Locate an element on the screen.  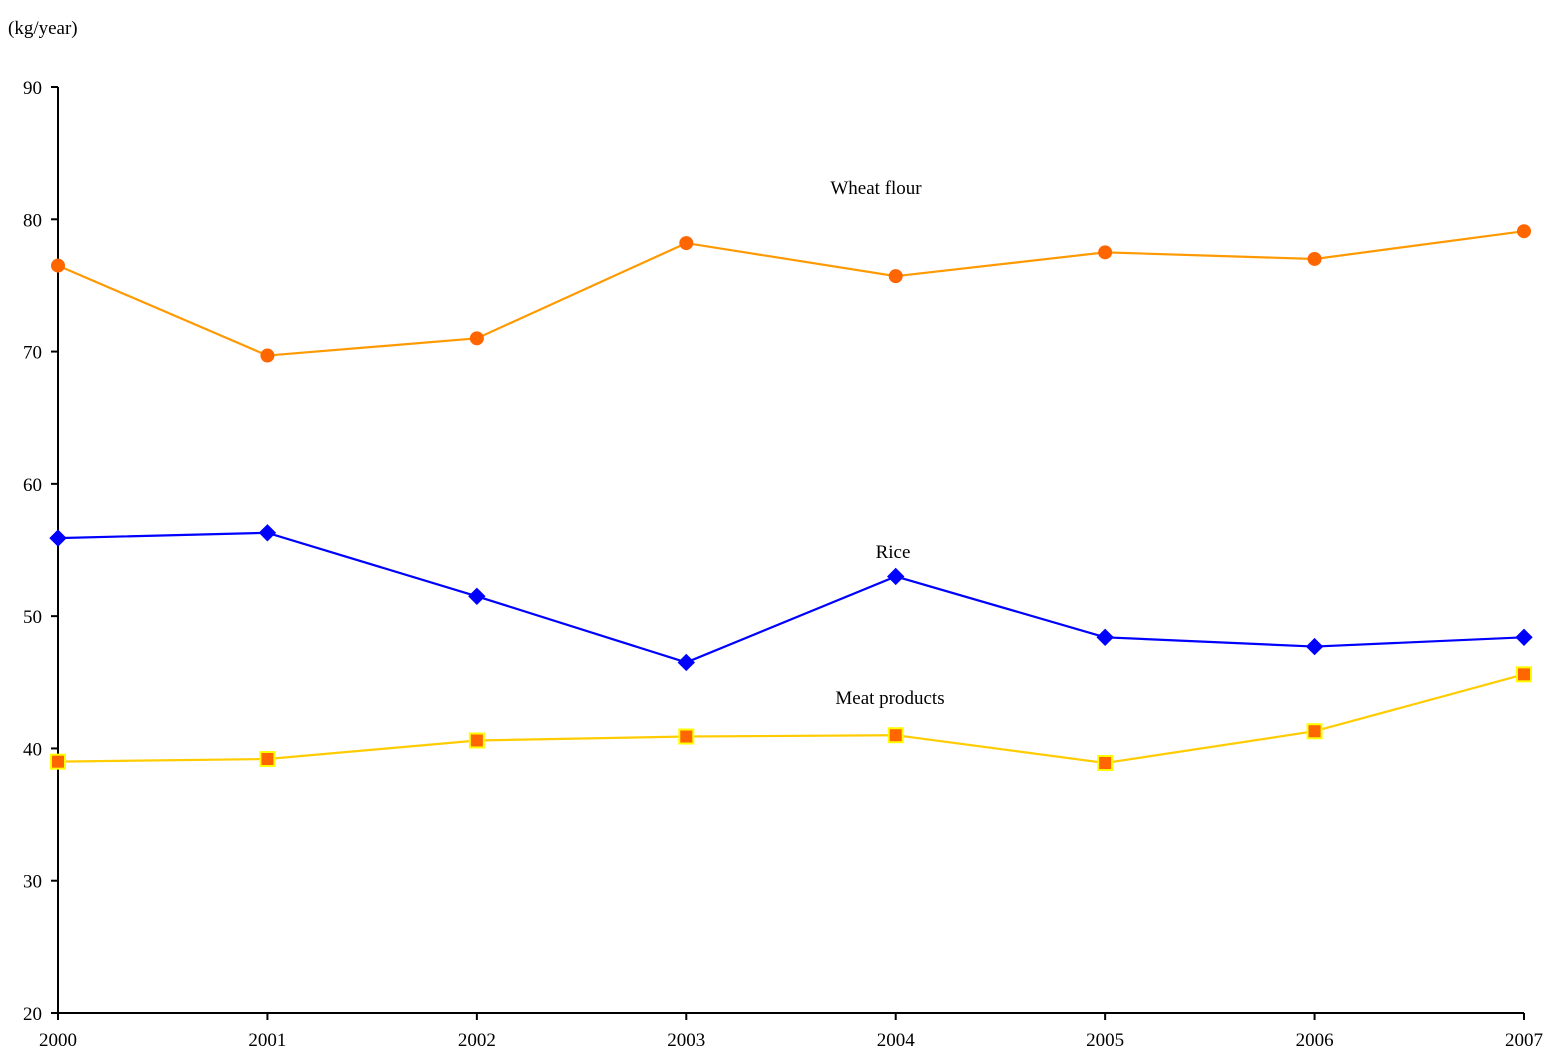
y-tick-label: 80 is located at coordinates (32, 220).